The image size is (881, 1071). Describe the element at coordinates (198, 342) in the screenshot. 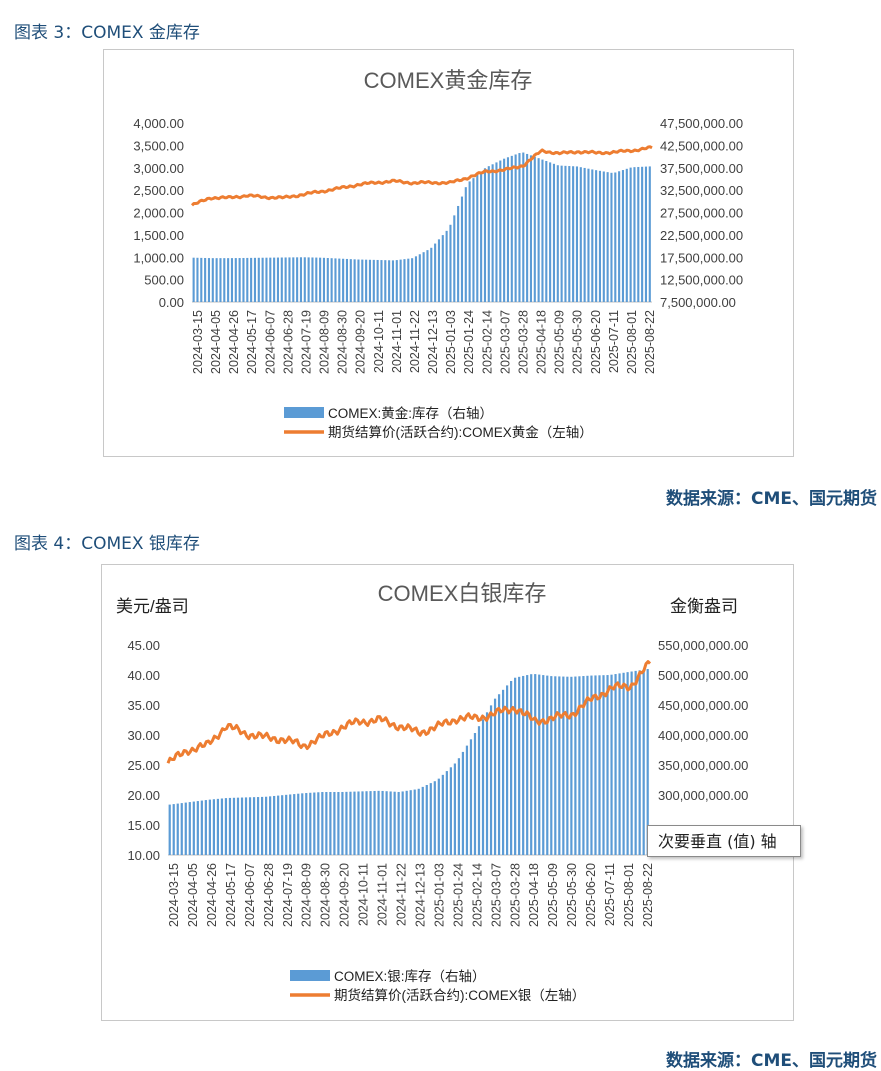

I see `x-tick-label: 2024-03-15` at that location.